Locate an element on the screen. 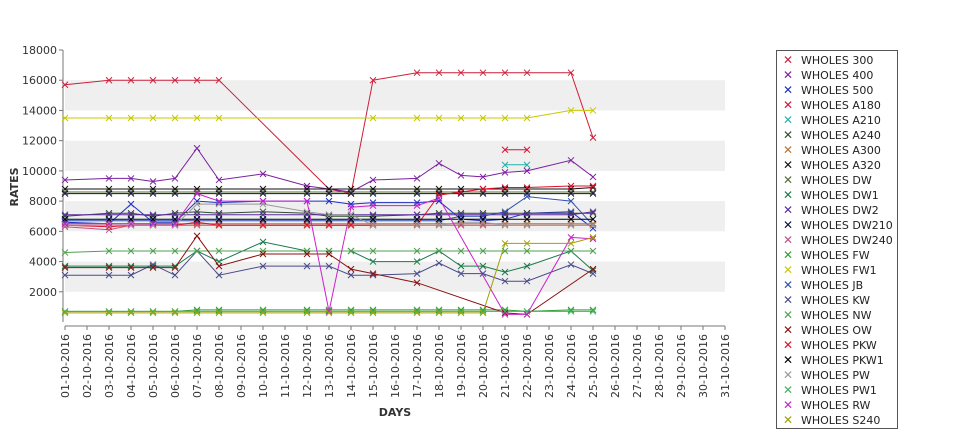 This screenshot has height=429, width=975. x-tick-label: 29-10-2016 is located at coordinates (681, 366).